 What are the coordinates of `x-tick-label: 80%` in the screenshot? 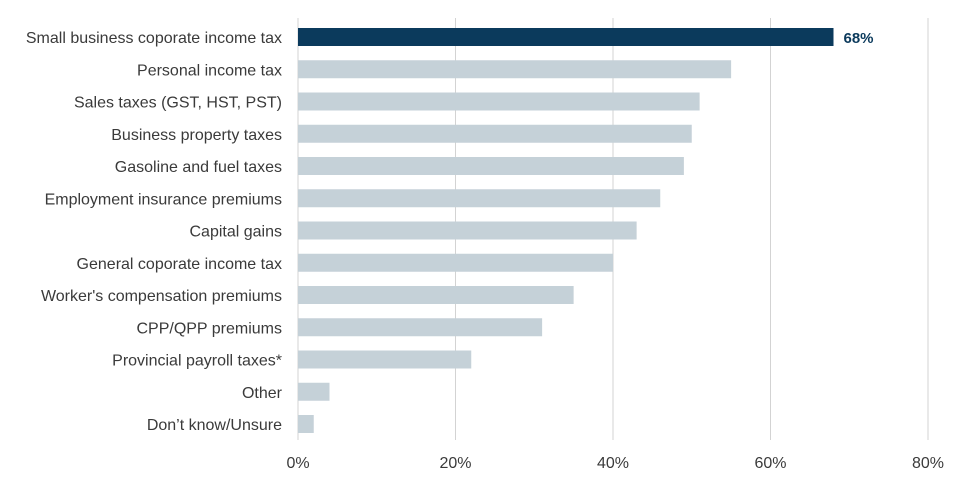 It's located at (928, 463).